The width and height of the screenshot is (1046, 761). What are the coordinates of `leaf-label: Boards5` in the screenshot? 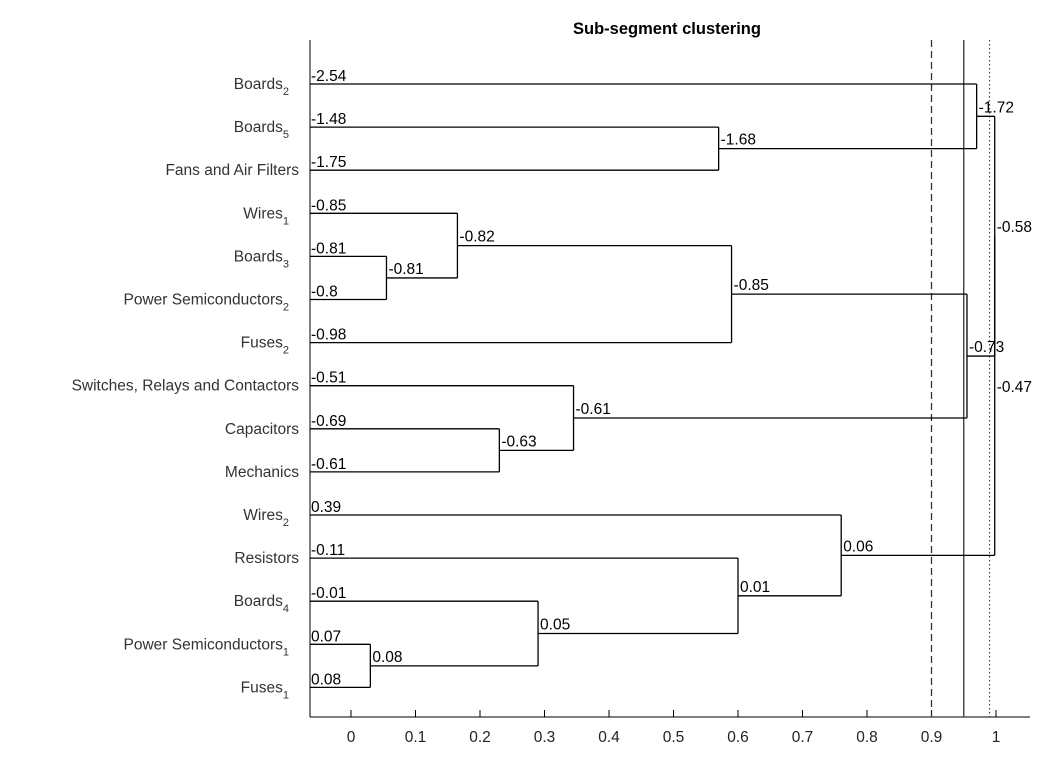 It's located at (261, 130).